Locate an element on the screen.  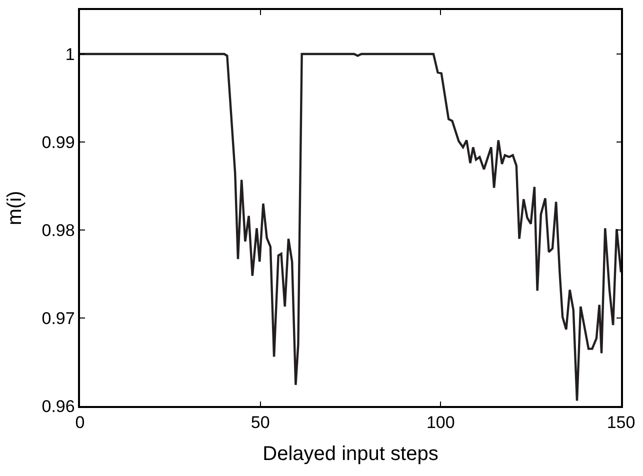
y-axis-title: m(i) is located at coordinates (15, 208).